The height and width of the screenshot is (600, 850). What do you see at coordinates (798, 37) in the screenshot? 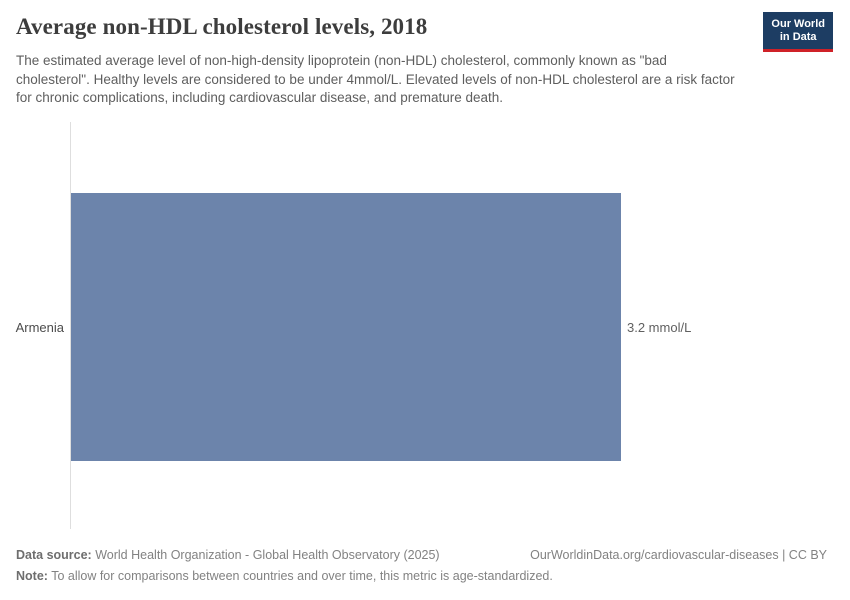
I see `owid-logo-line2: in Data` at bounding box center [798, 37].